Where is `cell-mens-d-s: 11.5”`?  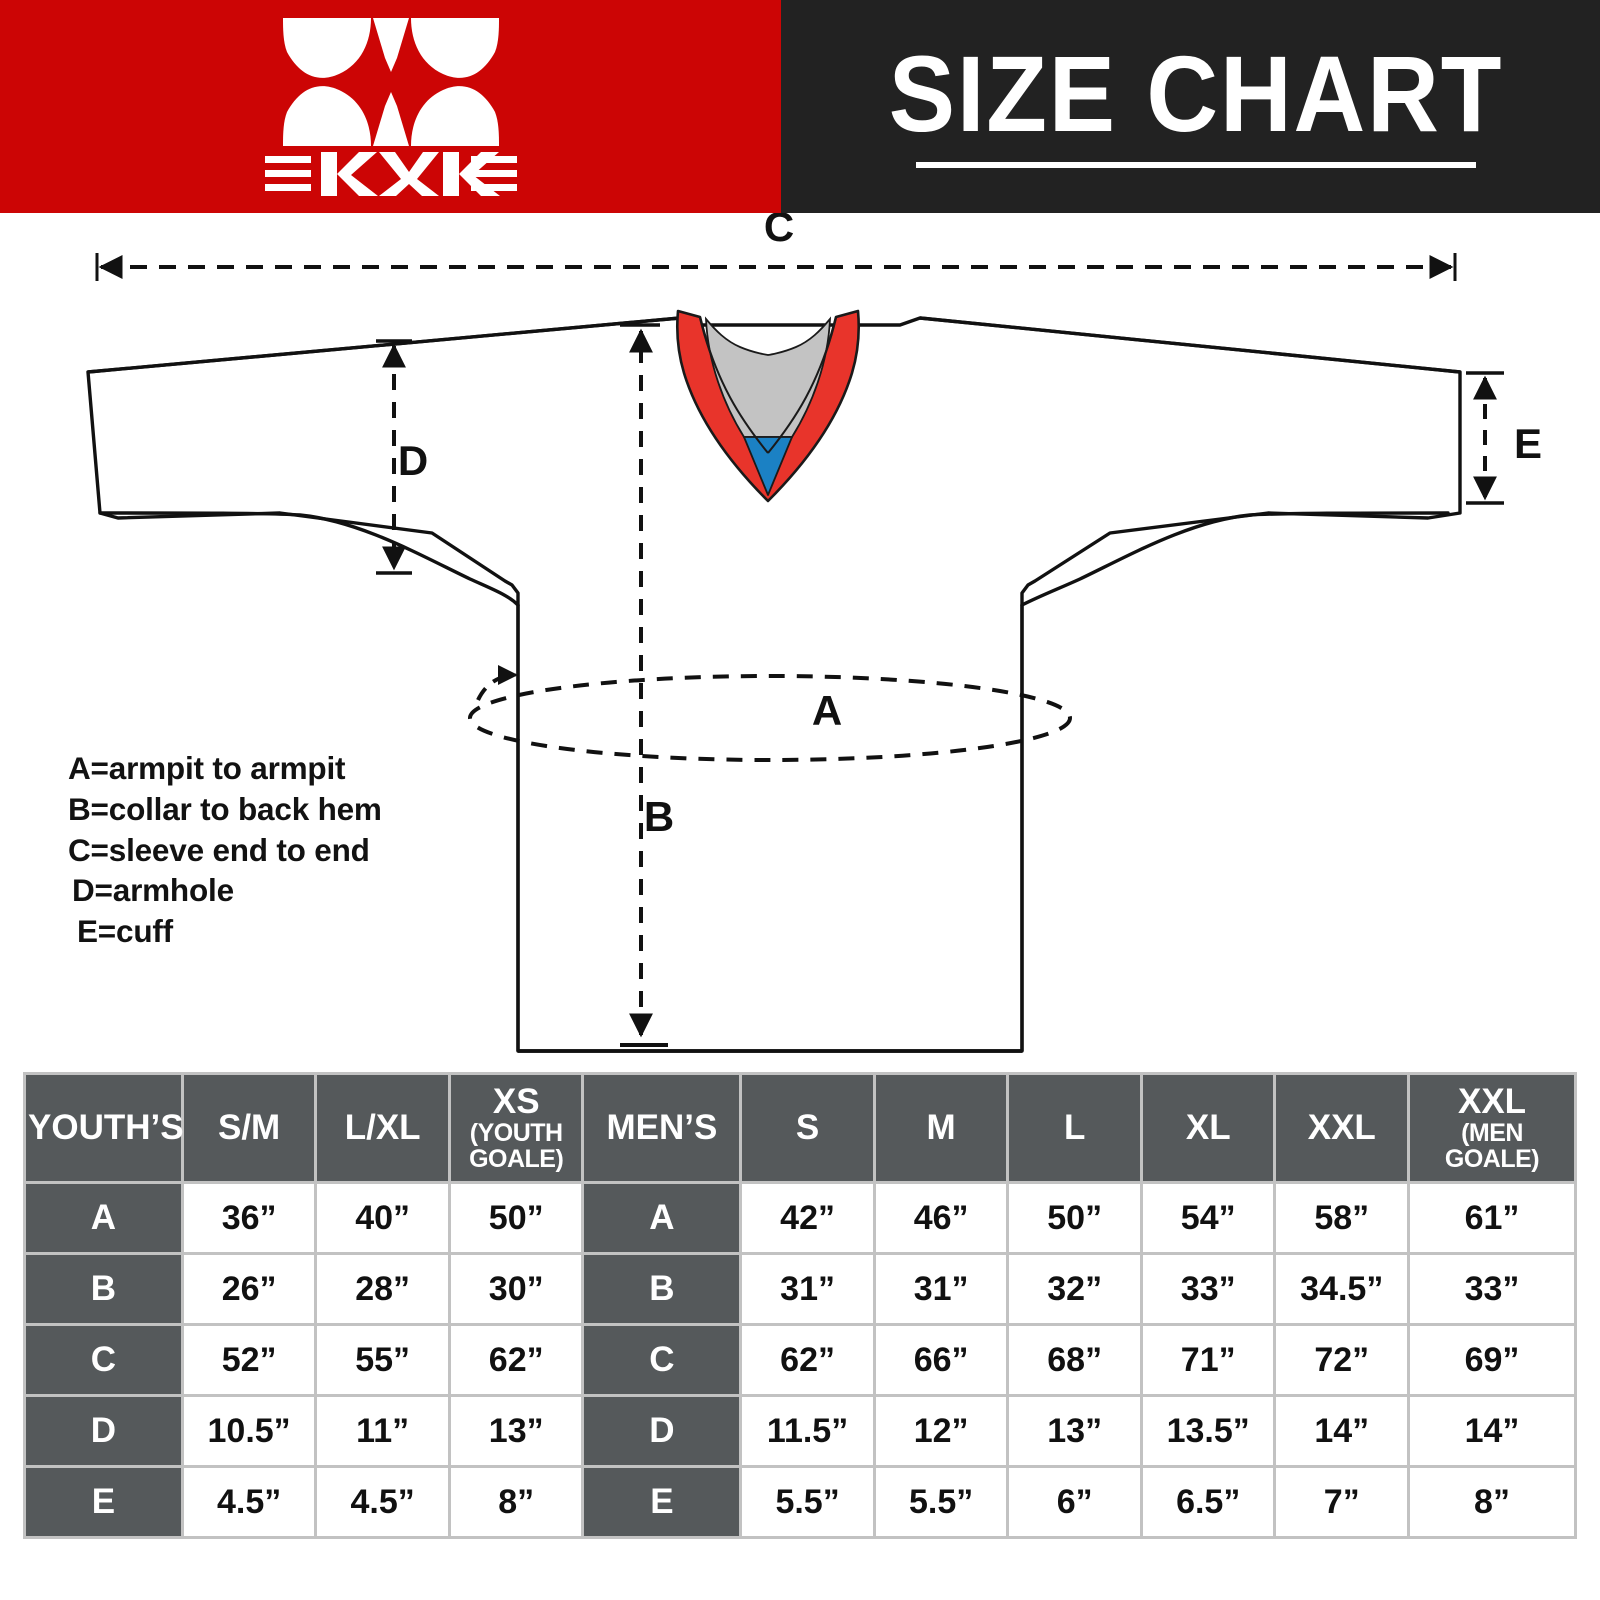 cell-mens-d-s: 11.5” is located at coordinates (807, 1431).